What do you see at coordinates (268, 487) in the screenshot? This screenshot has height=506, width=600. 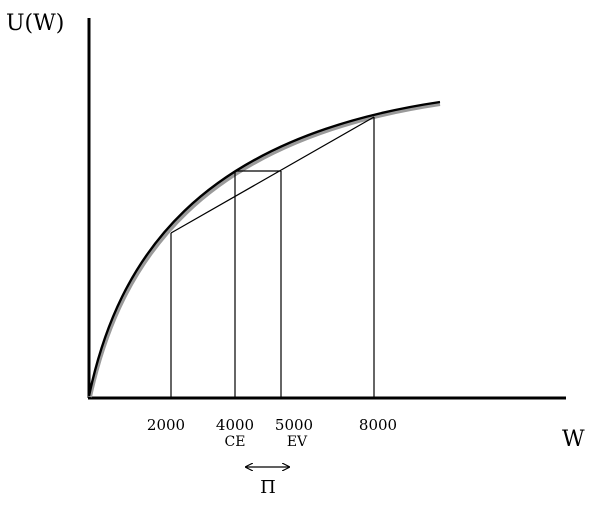 I see `risk-premium-label: Π` at bounding box center [268, 487].